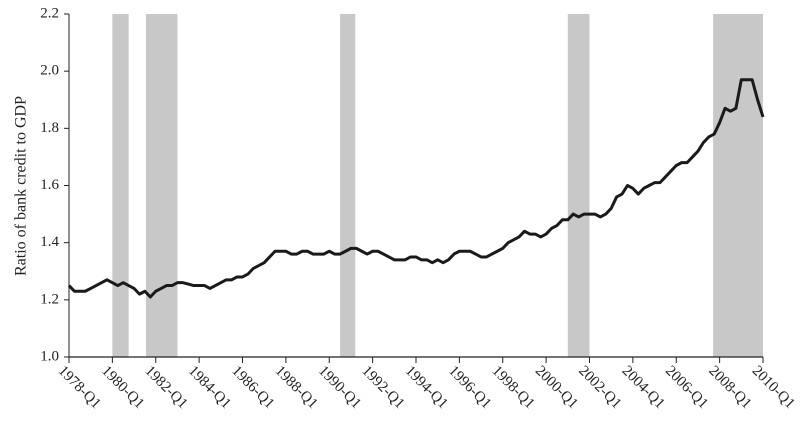  I want to click on x-tick-label: 1992-Q1, so click(382, 387).